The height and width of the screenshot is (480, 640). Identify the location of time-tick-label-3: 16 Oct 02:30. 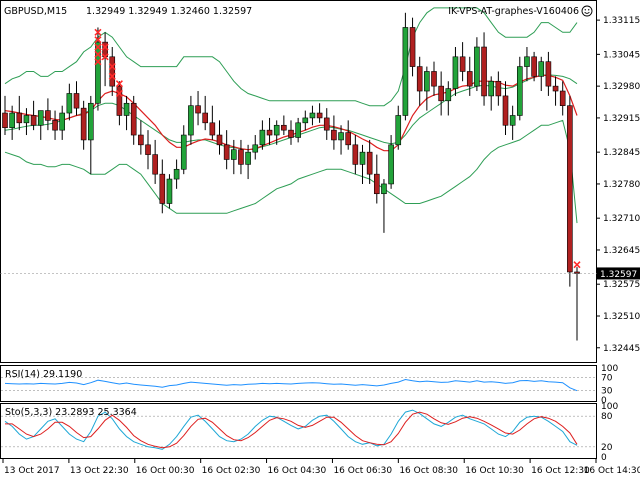
(231, 471).